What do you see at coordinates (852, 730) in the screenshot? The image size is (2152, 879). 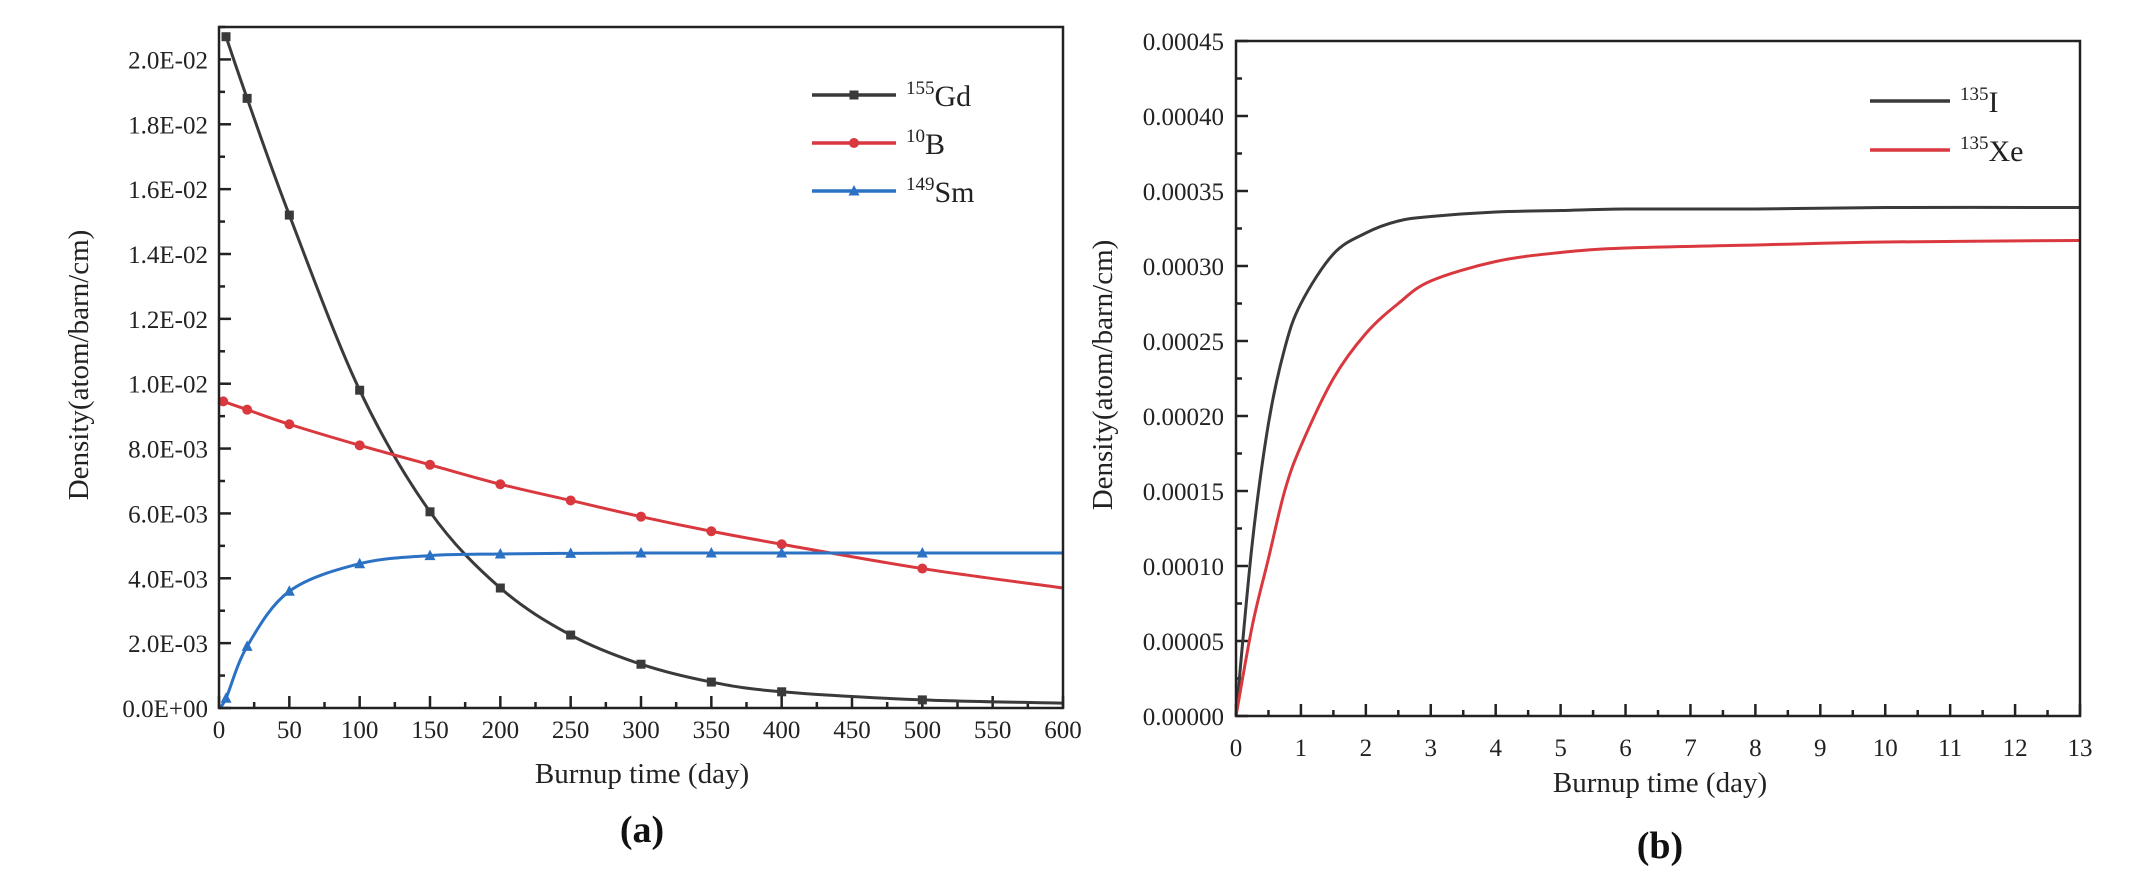 I see `chart-a-x-tick-label: 450` at bounding box center [852, 730].